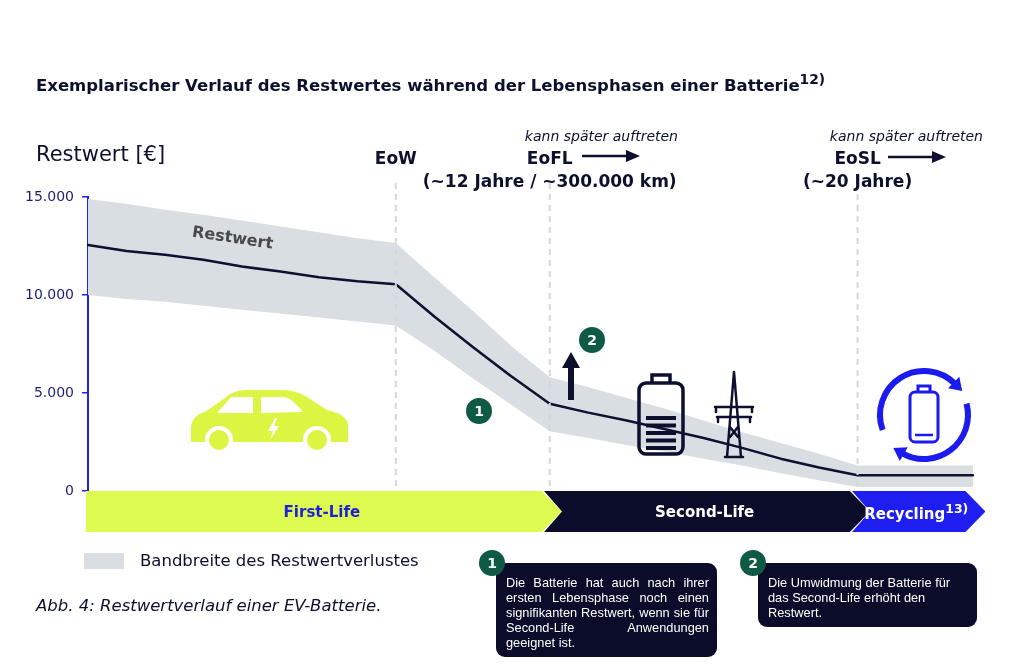  Describe the element at coordinates (549, 158) in the screenshot. I see `text: EoFL` at that location.